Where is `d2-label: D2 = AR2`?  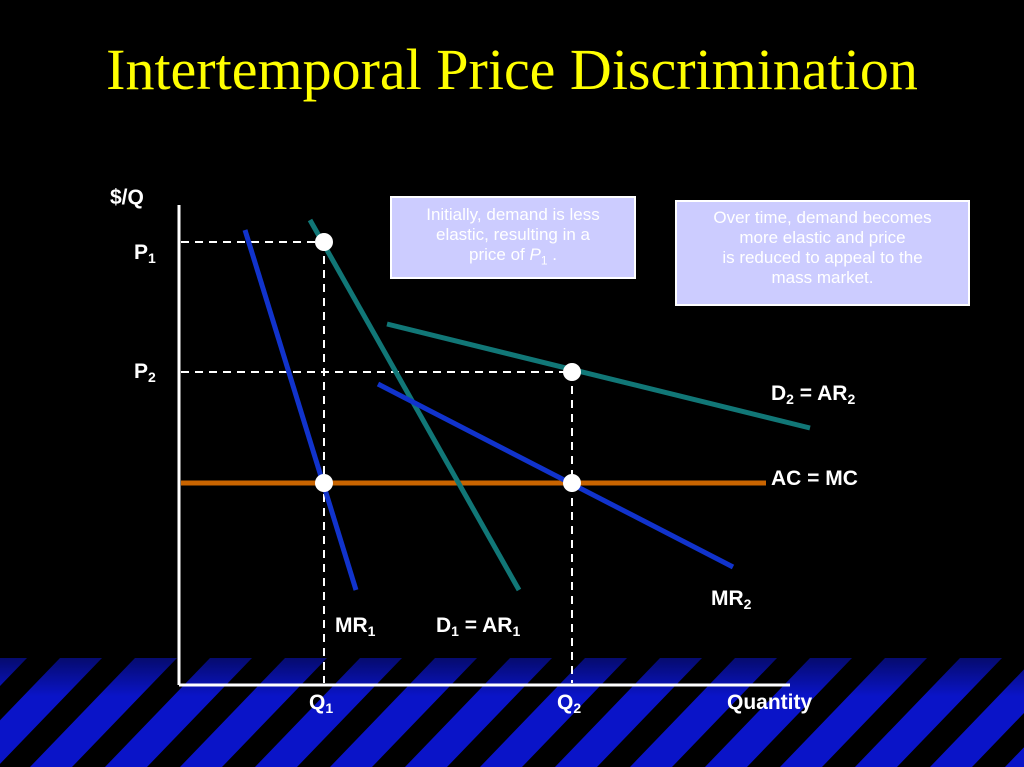 d2-label: D2 = AR2 is located at coordinates (813, 394).